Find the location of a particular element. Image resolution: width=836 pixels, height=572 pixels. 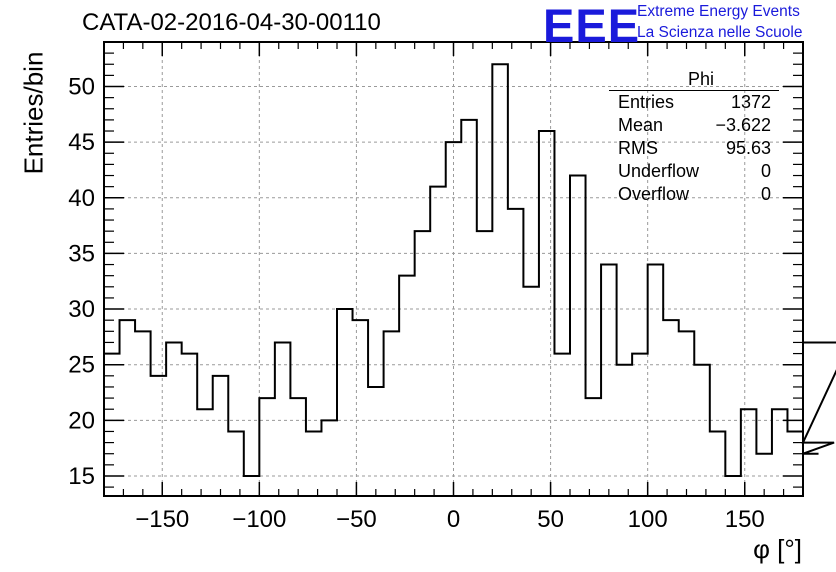

y-tick-label: 45 is located at coordinates (81, 142).